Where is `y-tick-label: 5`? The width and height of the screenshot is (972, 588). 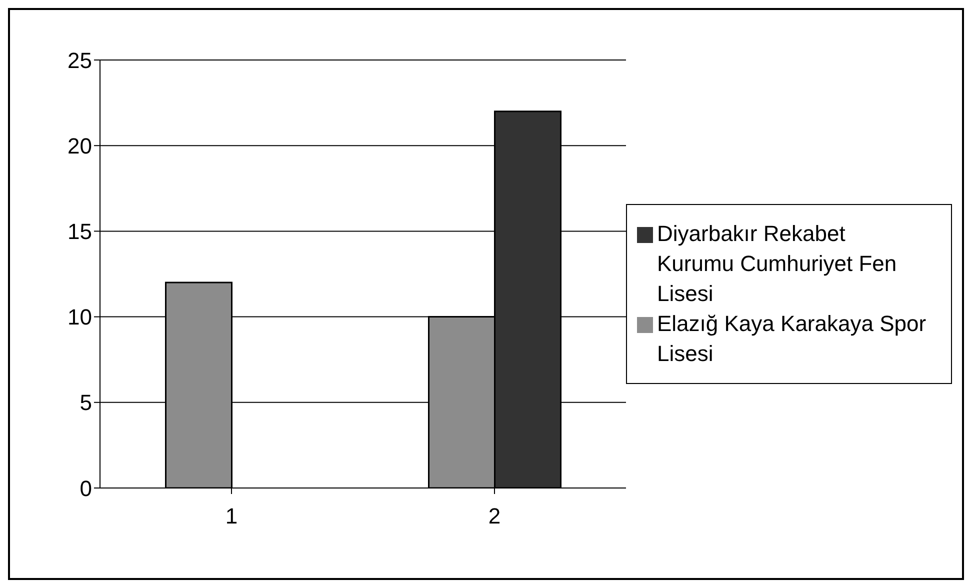 y-tick-label: 5 is located at coordinates (86, 403).